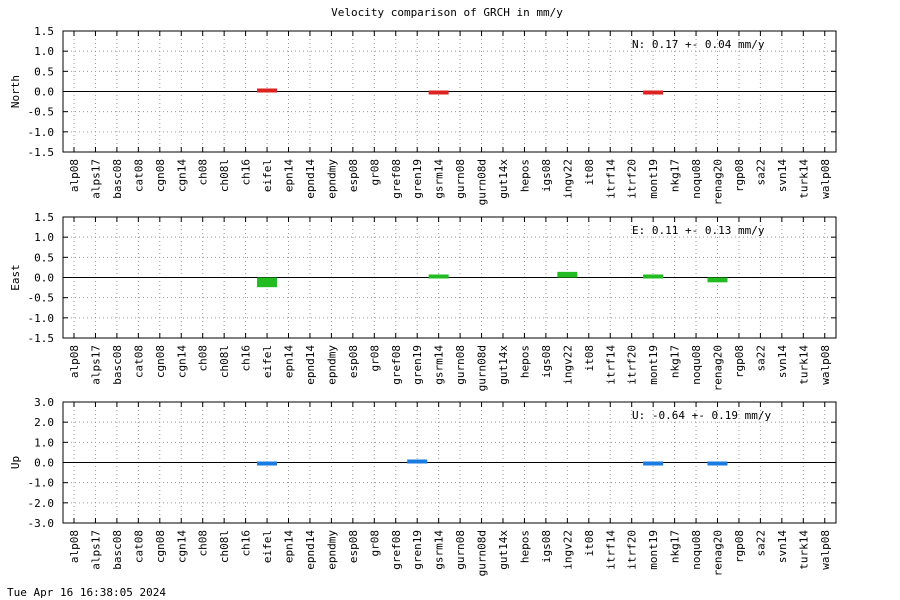 This screenshot has height=600, width=900. What do you see at coordinates (15, 91) in the screenshot?
I see `y-axis-label: North` at bounding box center [15, 91].